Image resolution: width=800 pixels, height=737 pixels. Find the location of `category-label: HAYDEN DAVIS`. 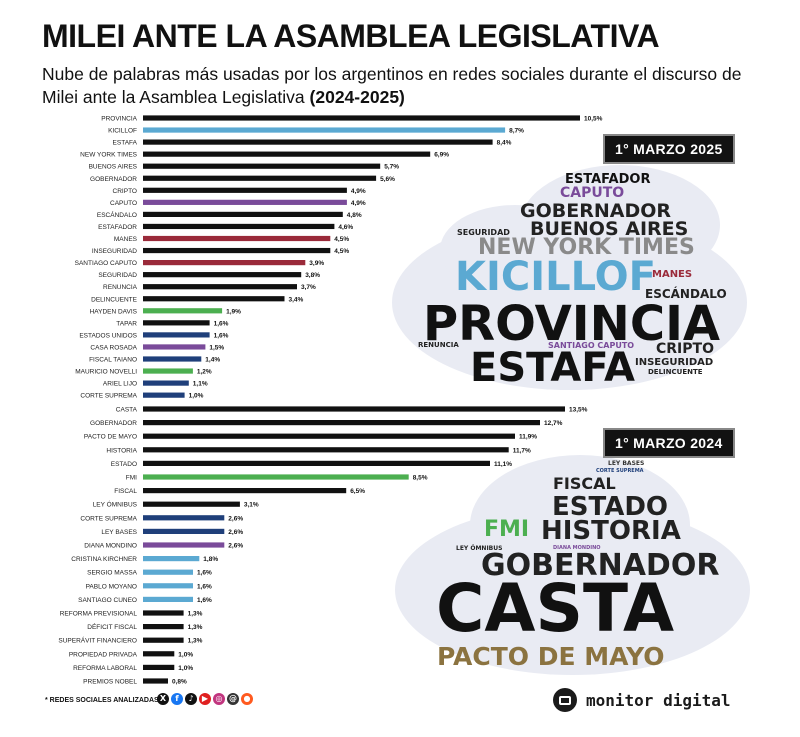

category-label: HAYDEN DAVIS is located at coordinates (114, 311).